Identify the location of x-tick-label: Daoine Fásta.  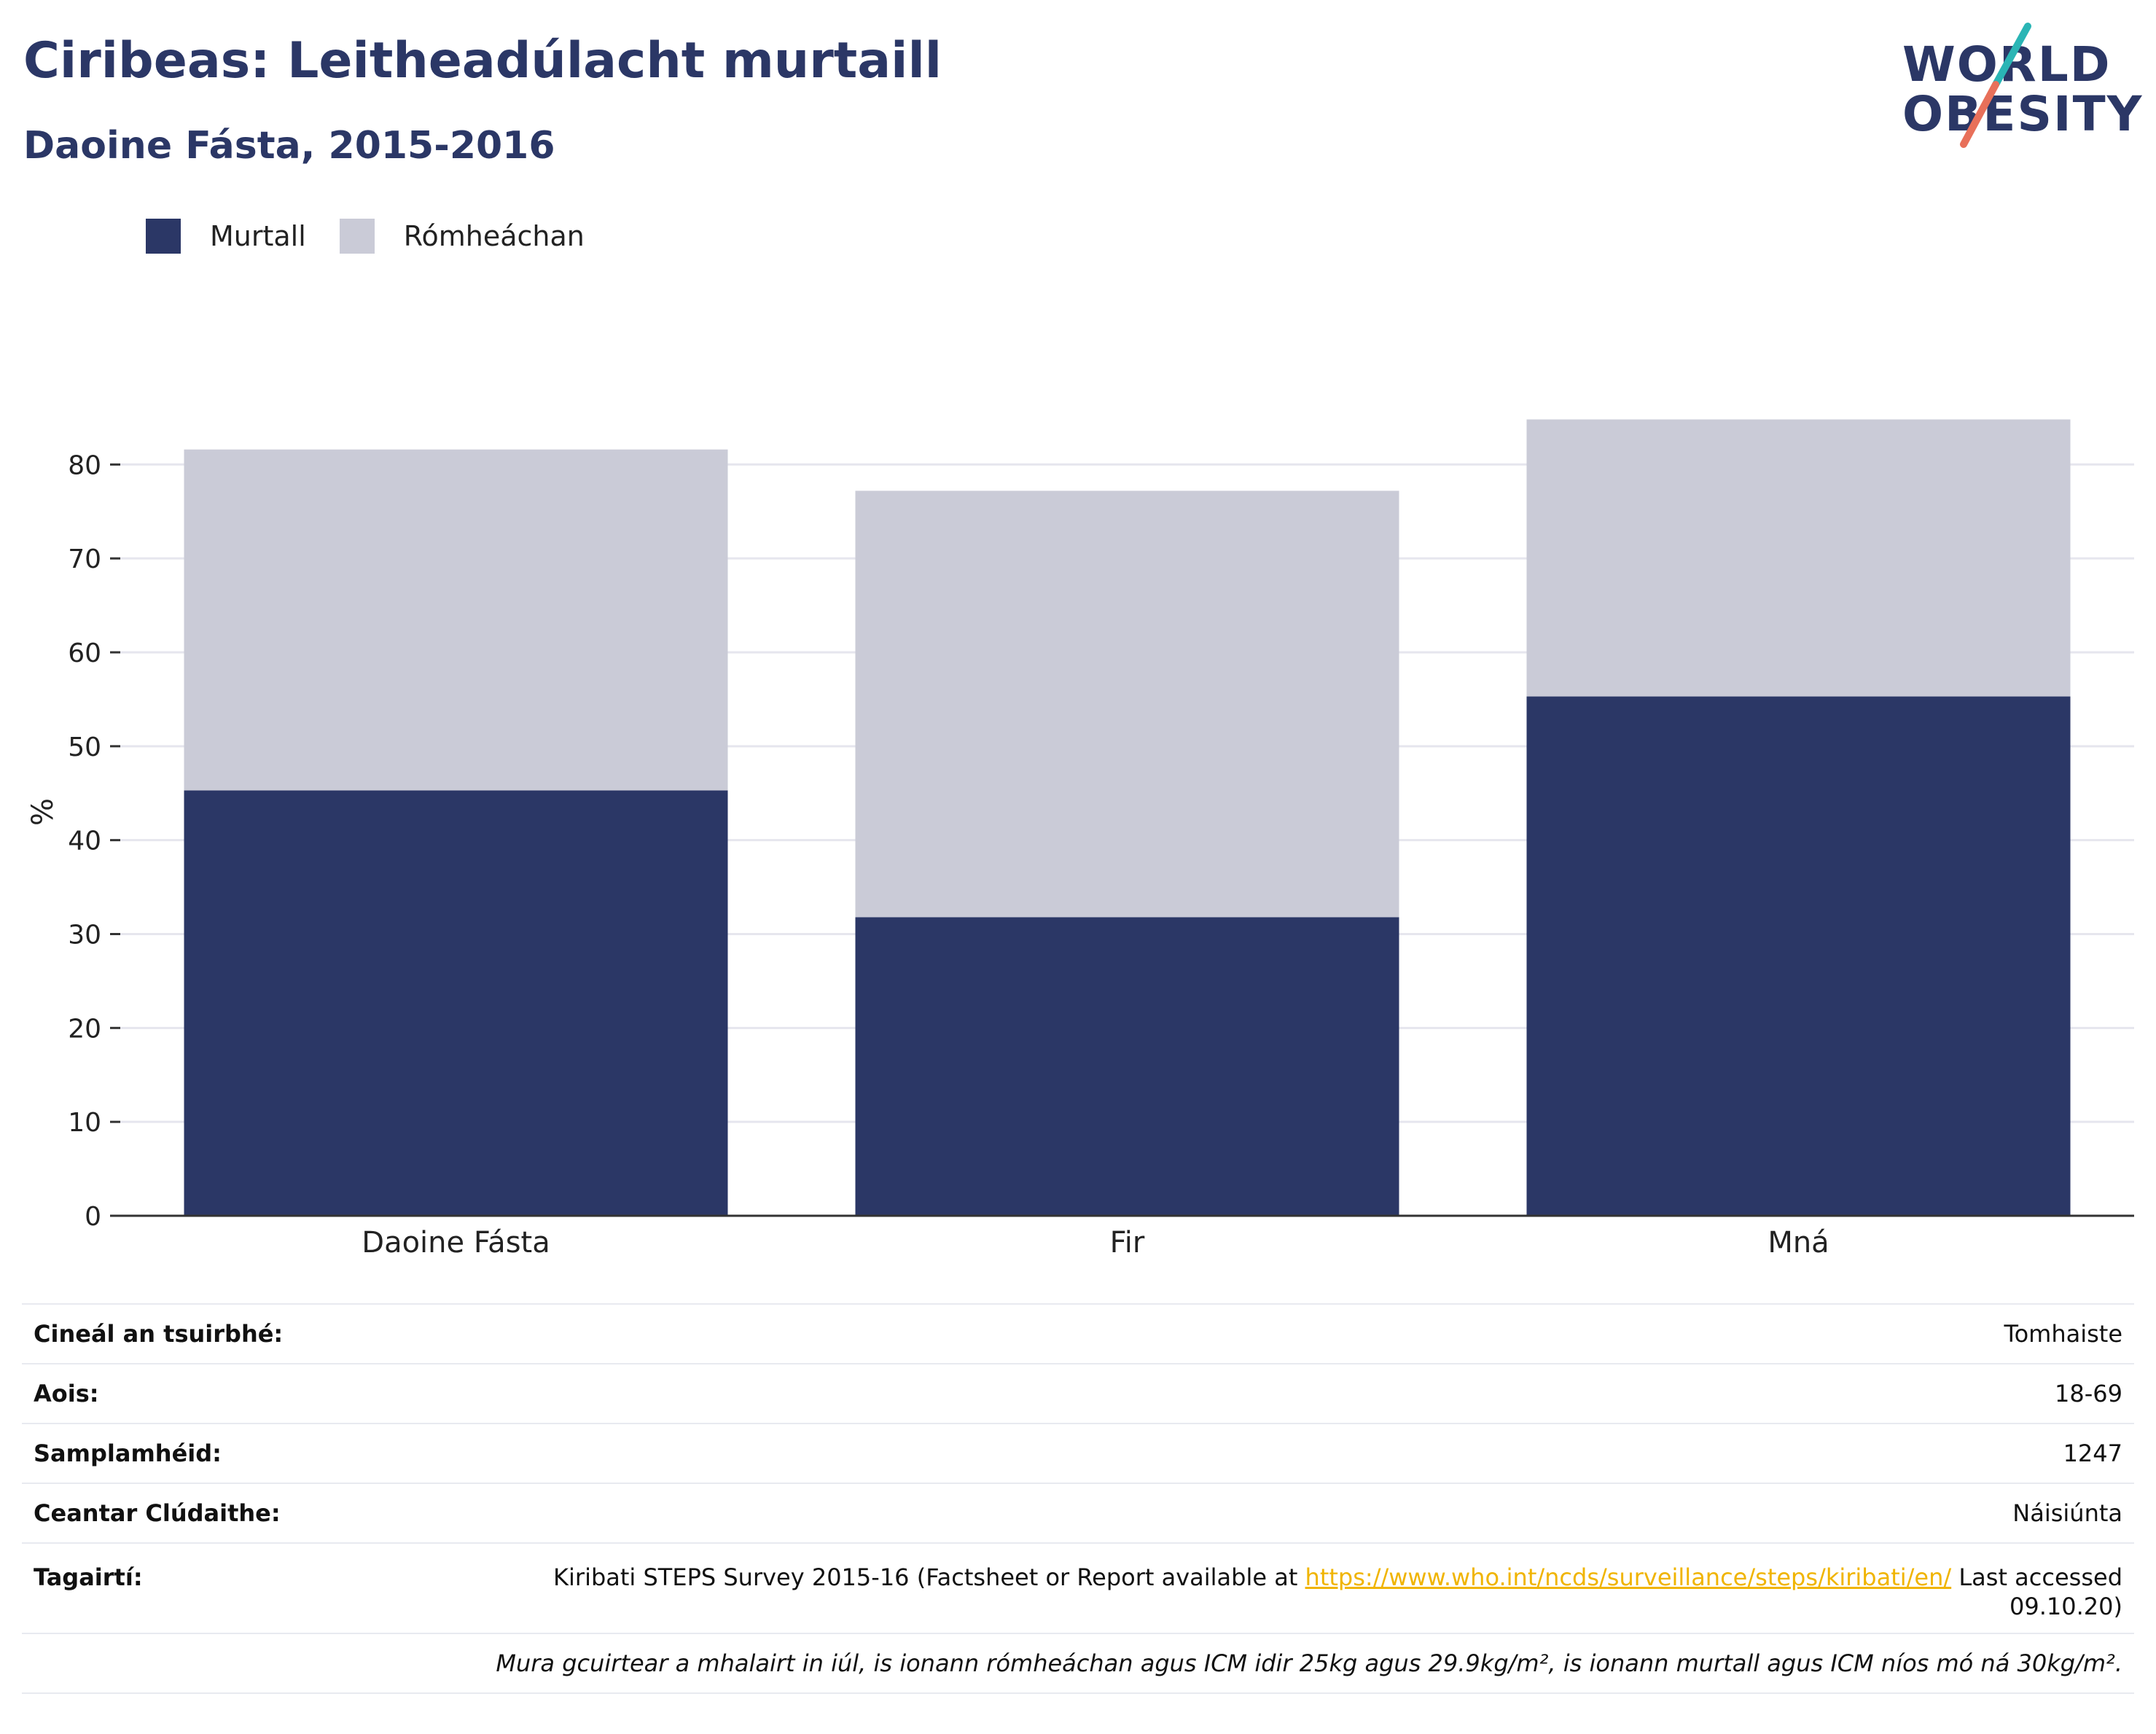
(456, 1243).